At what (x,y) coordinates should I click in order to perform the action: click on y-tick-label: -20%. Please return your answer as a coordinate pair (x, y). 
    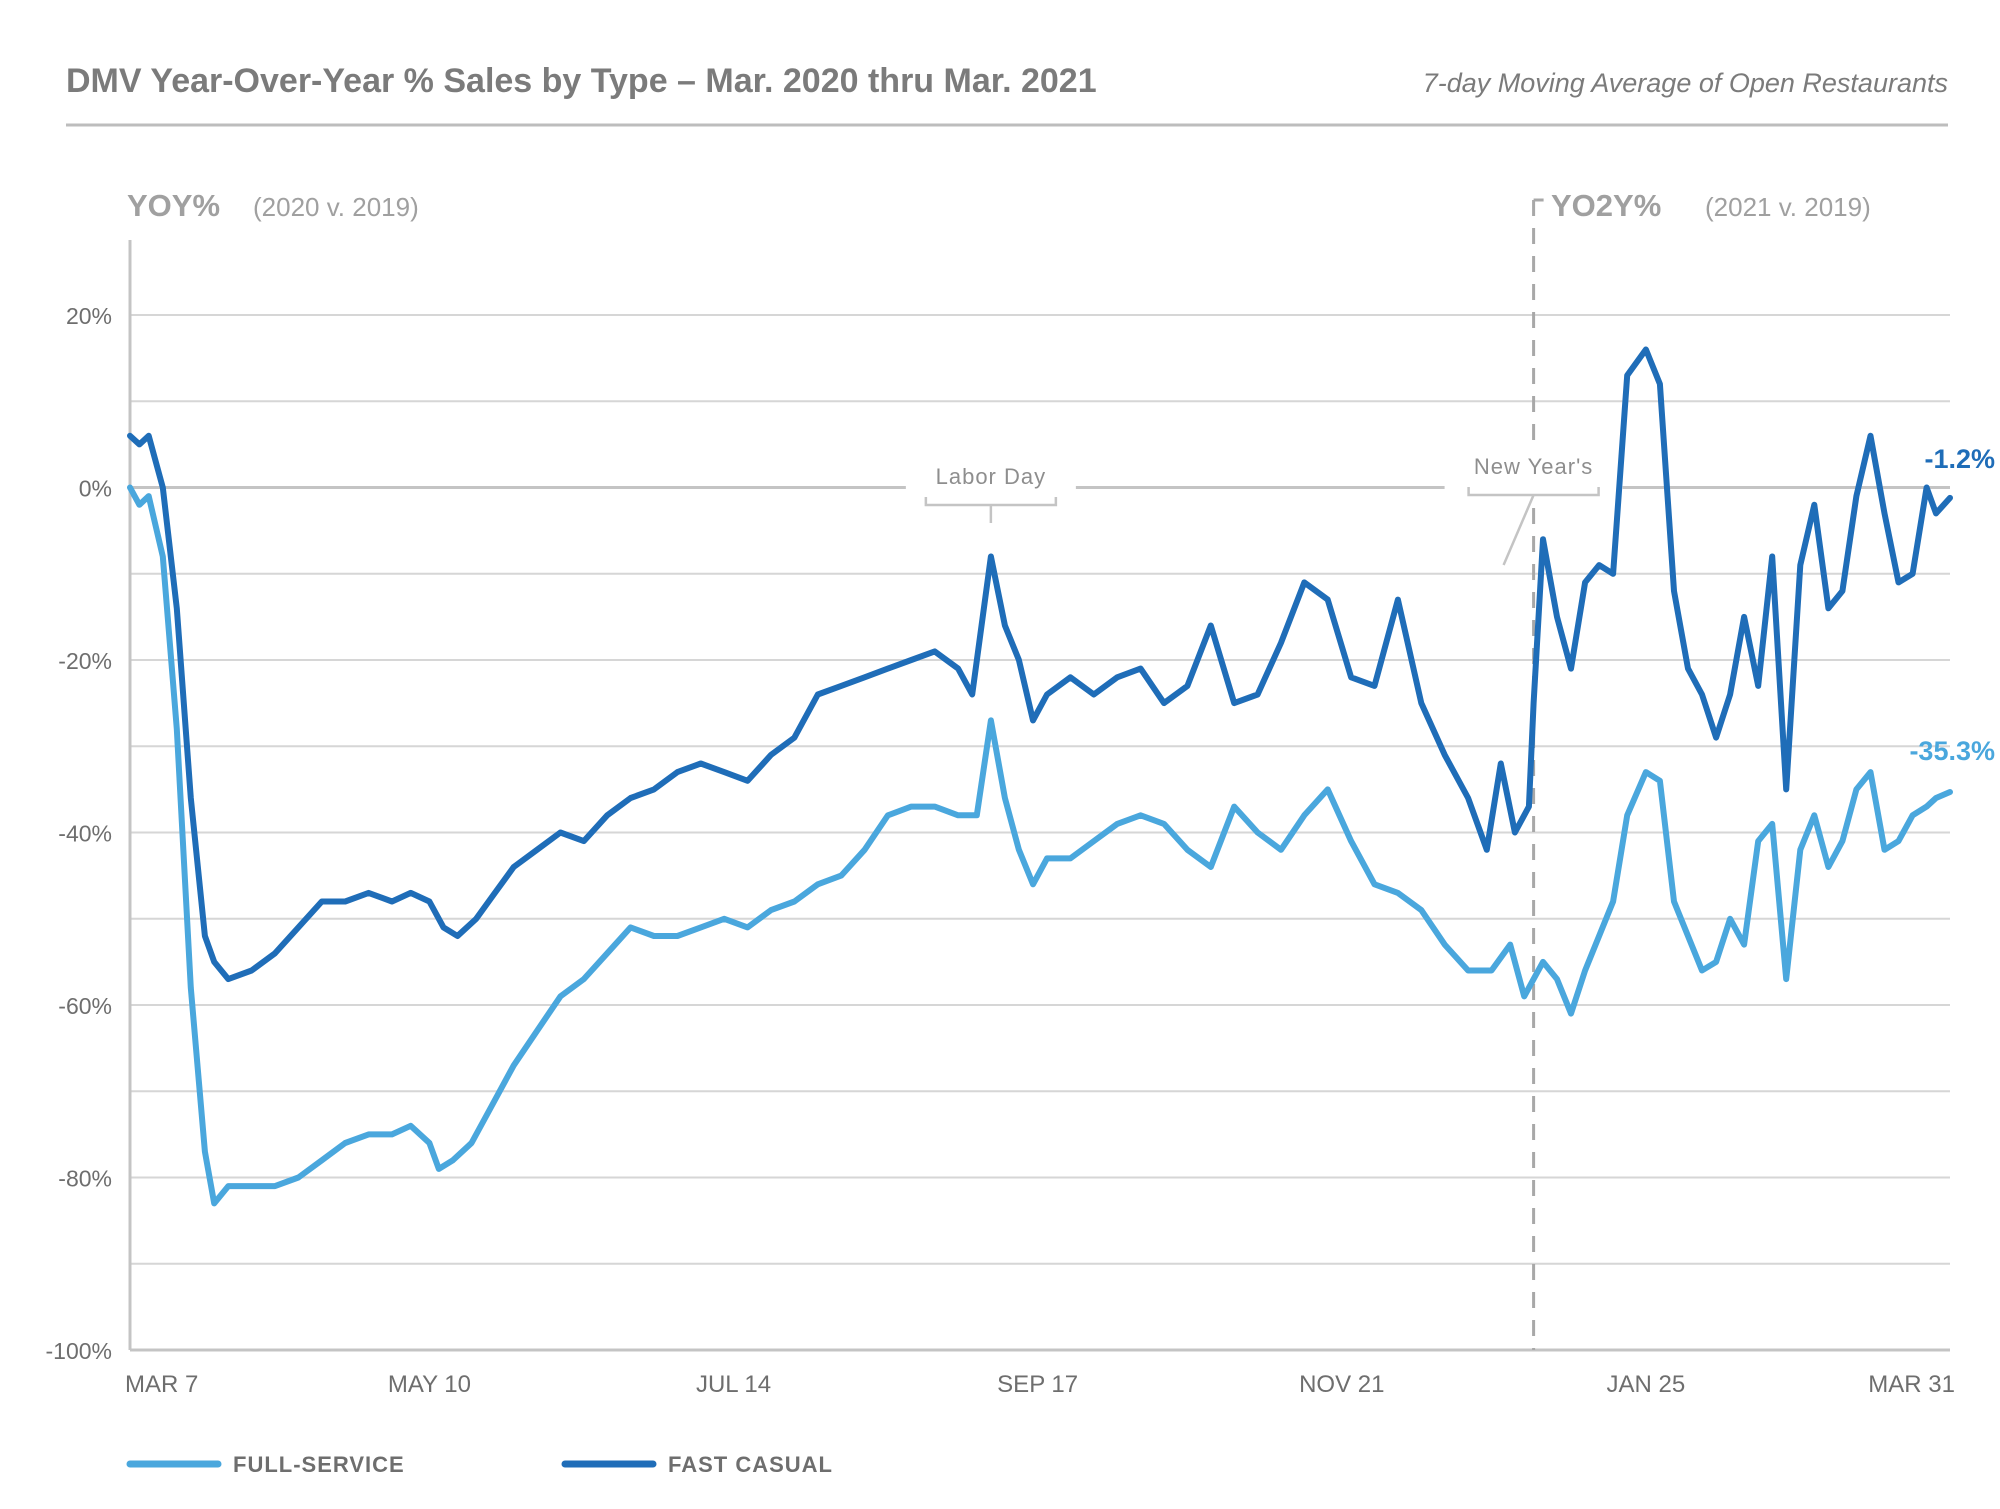
    Looking at the image, I should click on (85, 661).